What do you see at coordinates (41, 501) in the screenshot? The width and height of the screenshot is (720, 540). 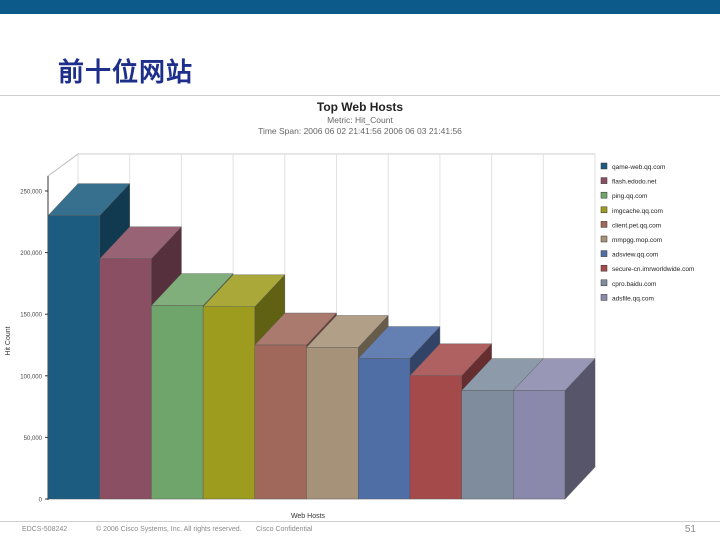 I see `y-tick-label: 0` at bounding box center [41, 501].